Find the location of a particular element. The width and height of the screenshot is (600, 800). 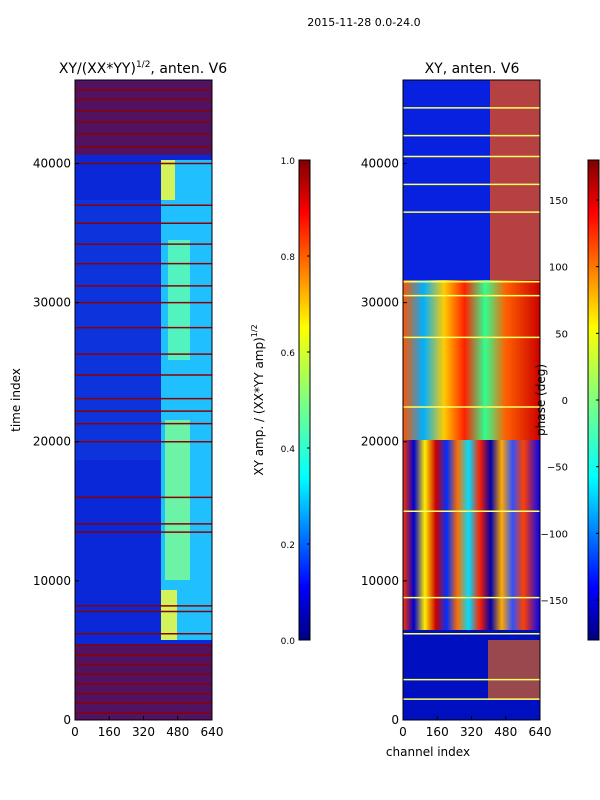

left-heatmap-band-yellow is located at coordinates (168, 180).